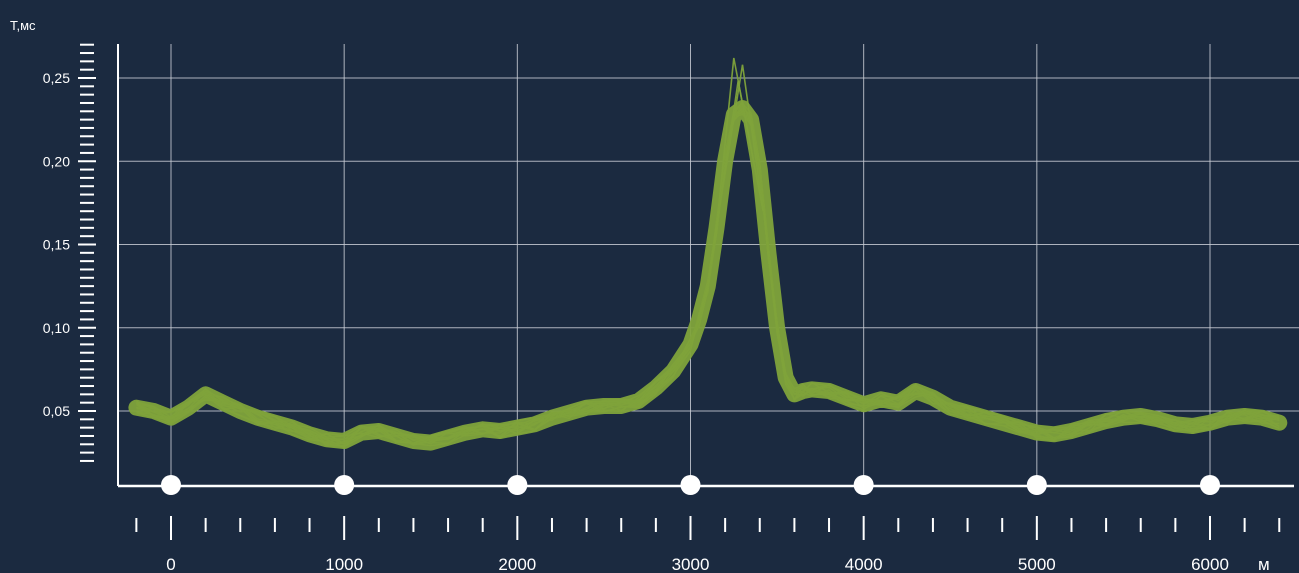  Describe the element at coordinates (344, 564) in the screenshot. I see `x-tick-label: 1000` at that location.